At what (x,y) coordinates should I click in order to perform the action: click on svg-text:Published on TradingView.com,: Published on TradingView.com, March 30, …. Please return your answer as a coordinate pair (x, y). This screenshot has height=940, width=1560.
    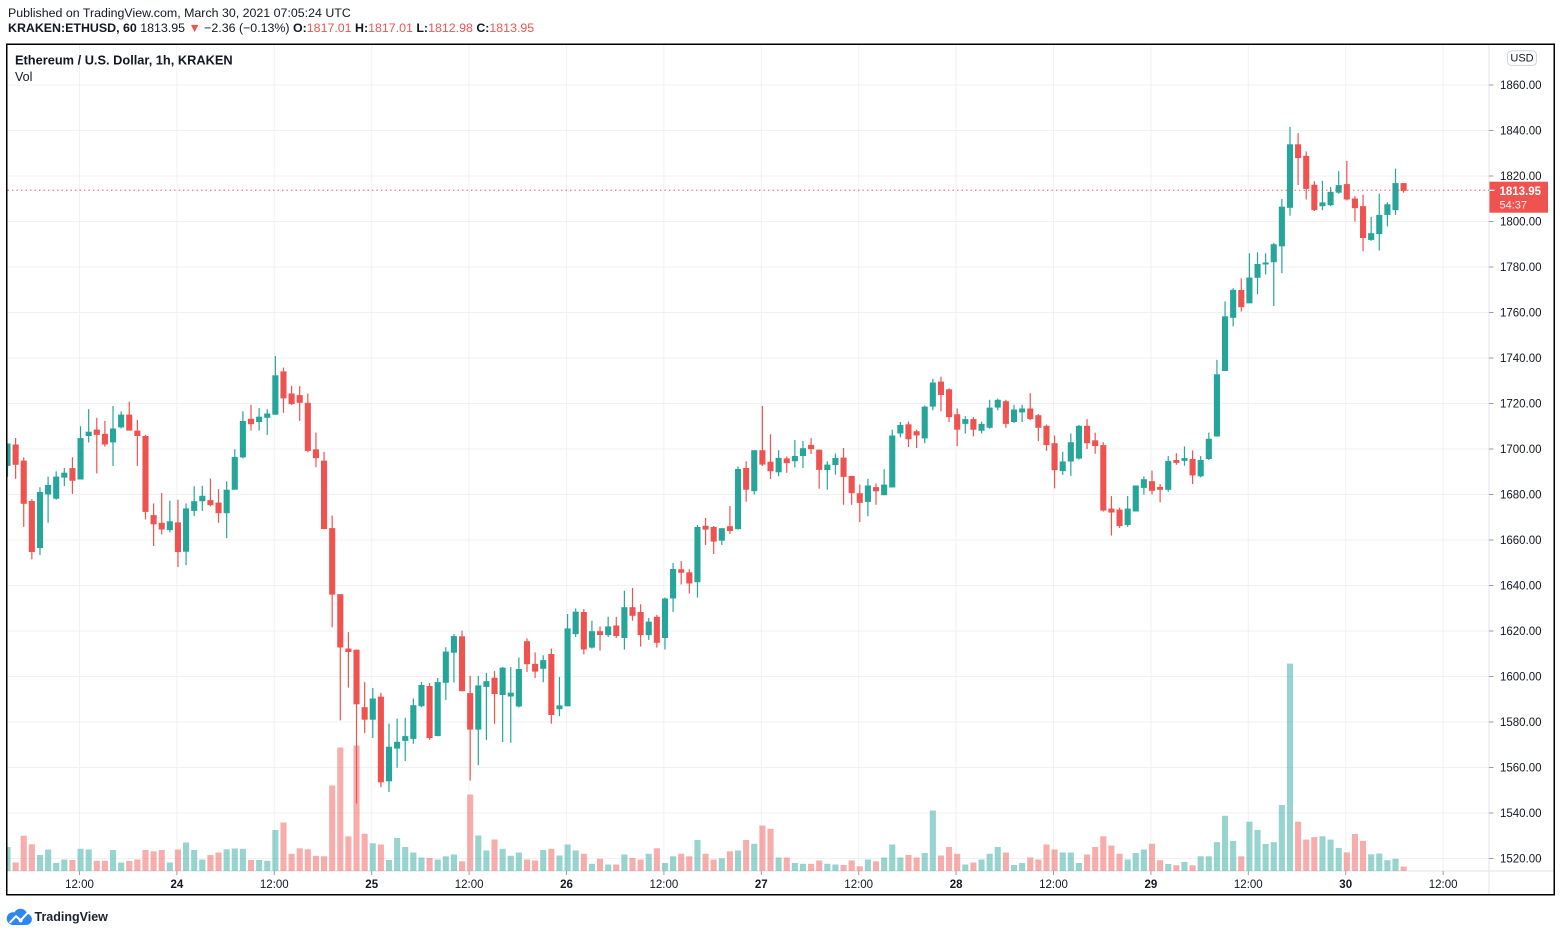
    Looking at the image, I should click on (179, 13).